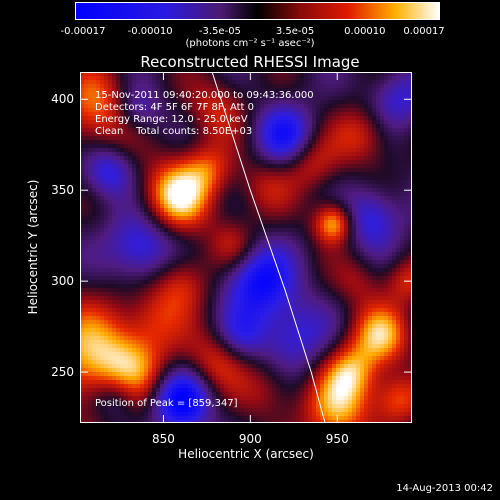 The image size is (500, 500). Describe the element at coordinates (219, 31) in the screenshot. I see `colorbar-tick-label: -3.5e-05` at that location.